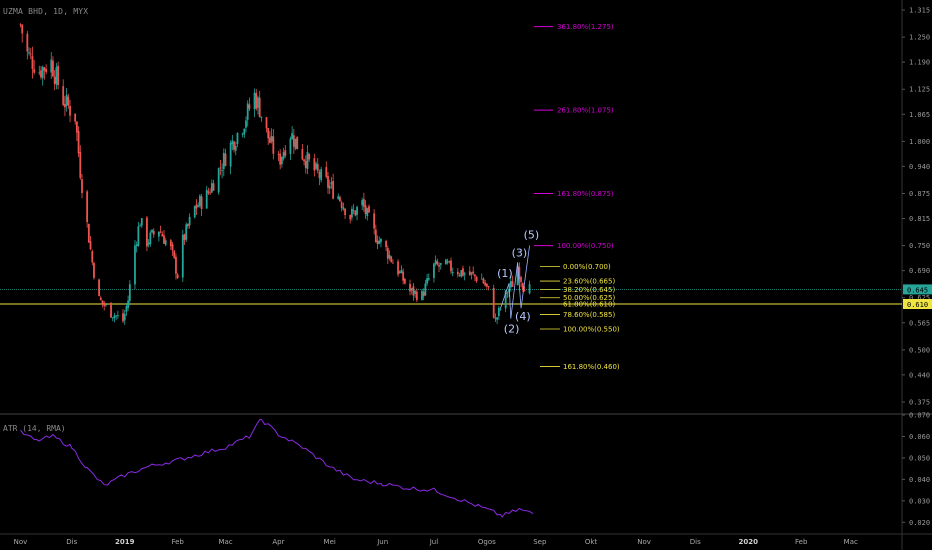  Describe the element at coordinates (589, 315) in the screenshot. I see `fib-retracement-label: 78.60%(0.585)` at that location.